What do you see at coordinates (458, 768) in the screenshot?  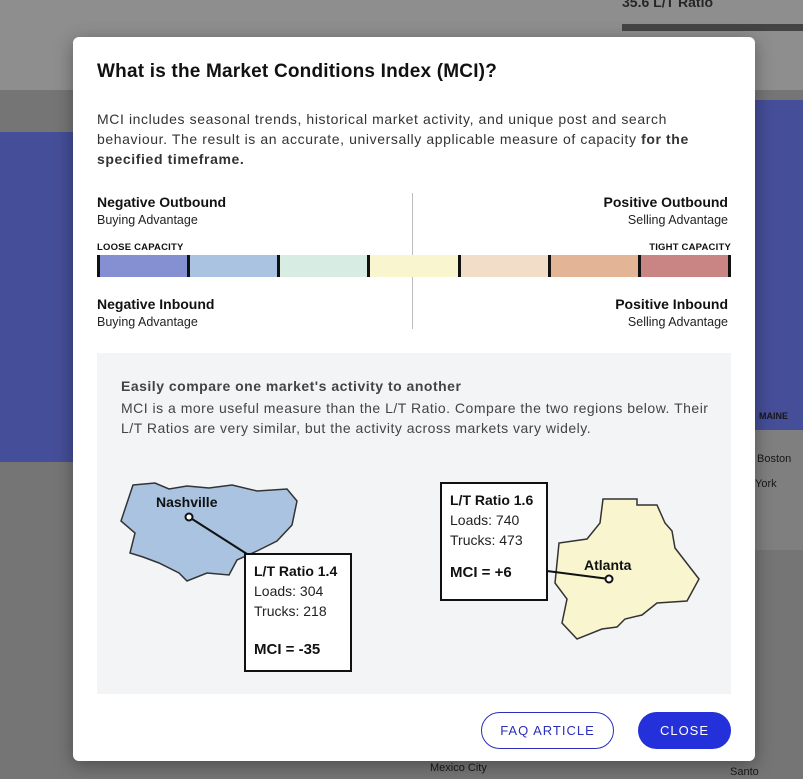 I see `map-label-mexico-city: Mexico City` at bounding box center [458, 768].